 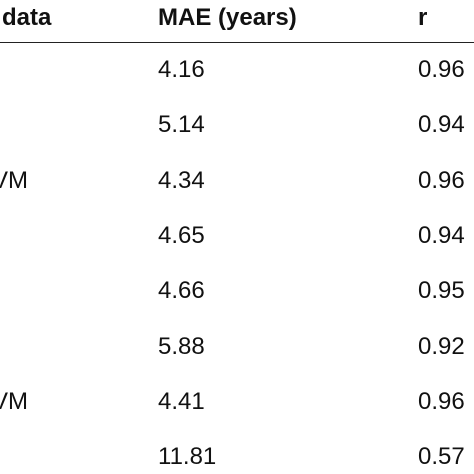 What do you see at coordinates (181, 125) in the screenshot?
I see `mae-cell: 5.14` at bounding box center [181, 125].